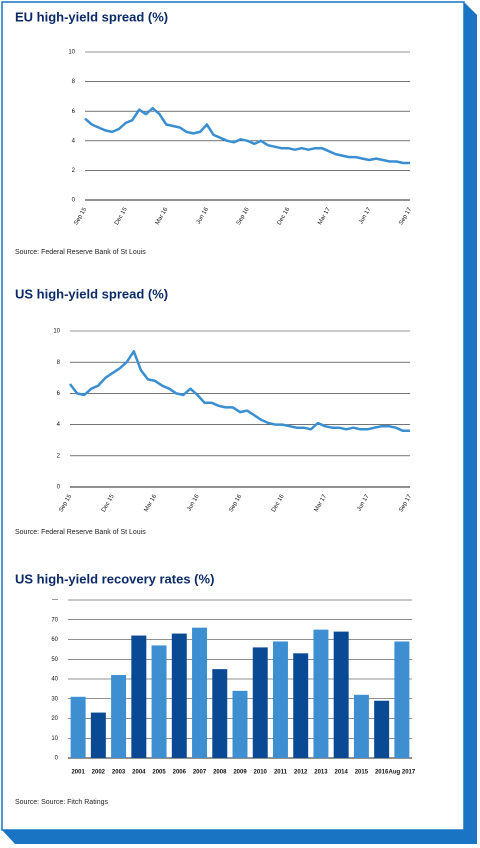 The height and width of the screenshot is (848, 480). Describe the element at coordinates (341, 773) in the screenshot. I see `x-tick-label: 2014` at that location.